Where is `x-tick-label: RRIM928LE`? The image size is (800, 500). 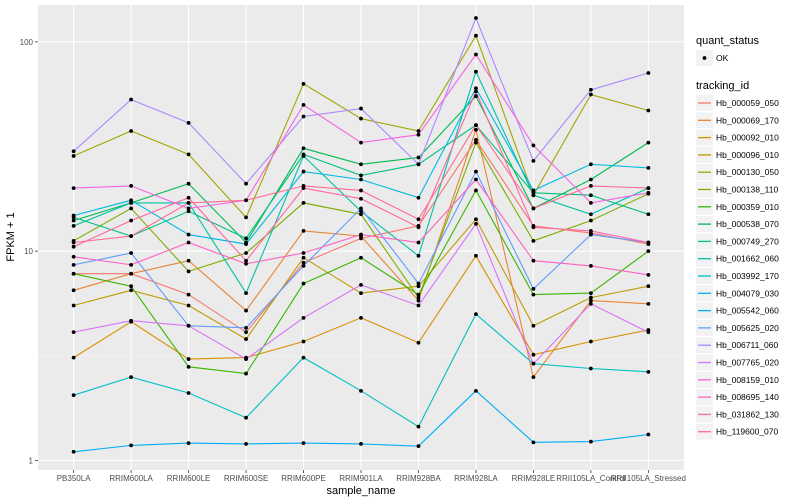 x-tick-label: RRIM928LE is located at coordinates (534, 478).